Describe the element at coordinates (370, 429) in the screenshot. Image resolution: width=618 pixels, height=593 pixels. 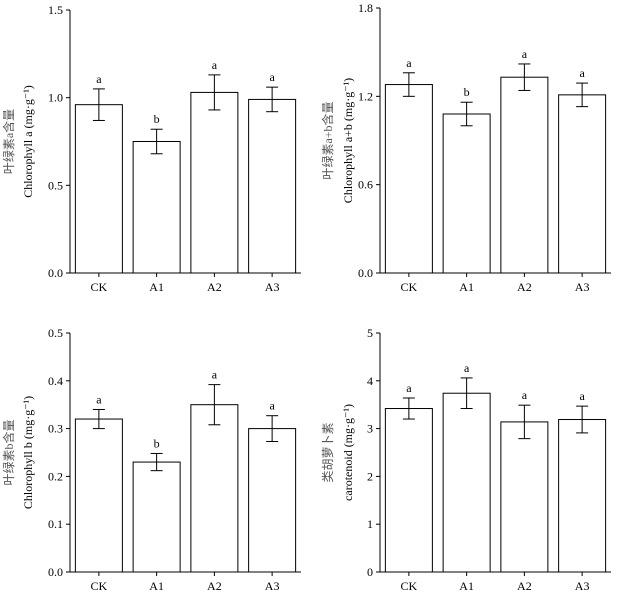
I see `y-tick-label: 3` at that location.